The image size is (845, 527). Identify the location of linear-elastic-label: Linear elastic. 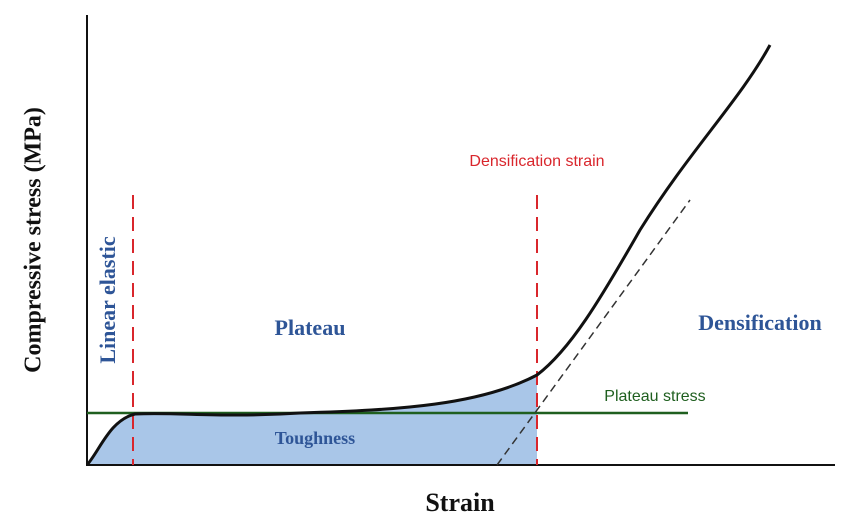
(107, 300).